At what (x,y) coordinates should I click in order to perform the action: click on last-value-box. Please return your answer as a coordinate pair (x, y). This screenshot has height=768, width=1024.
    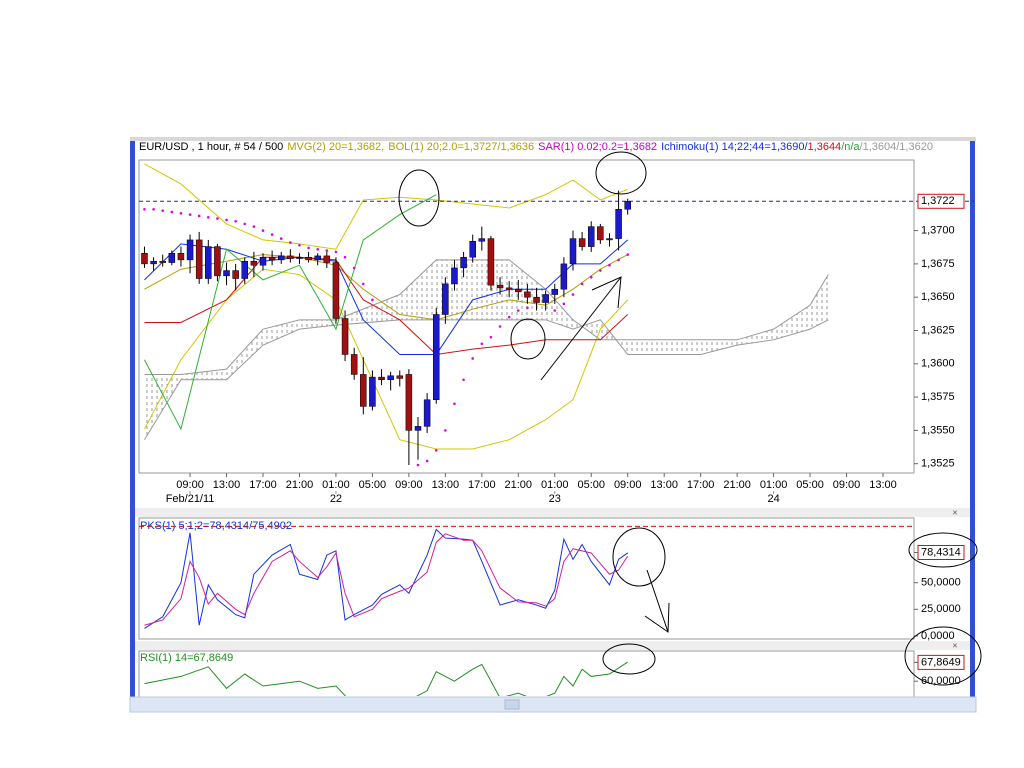
    Looking at the image, I should click on (941, 552).